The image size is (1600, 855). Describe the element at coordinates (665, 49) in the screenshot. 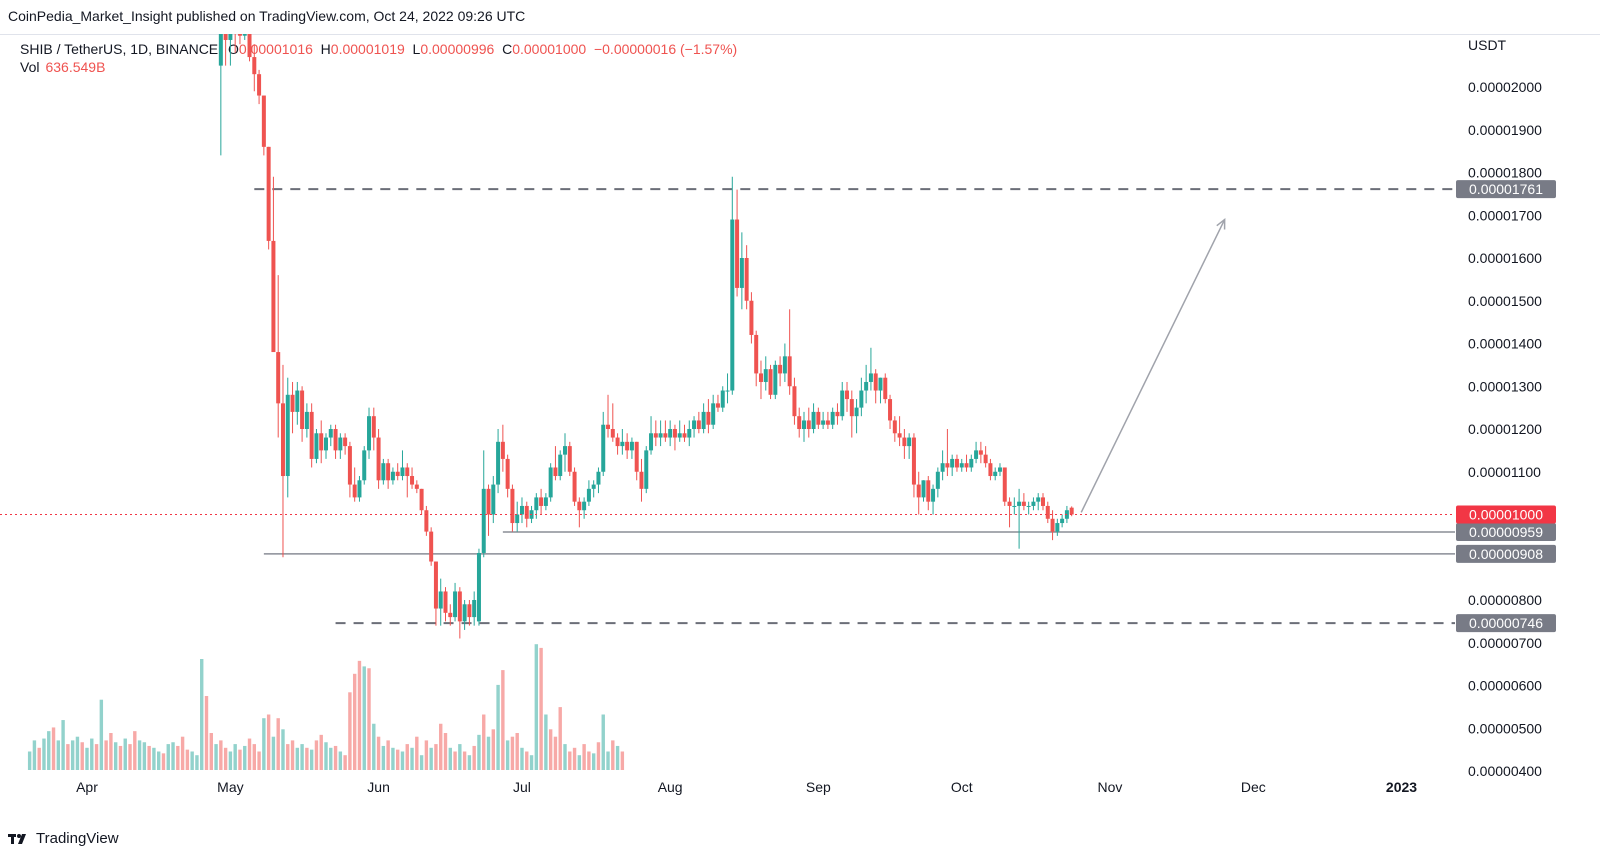

I see `change-value: −0.00000016 (−1.57%)` at that location.